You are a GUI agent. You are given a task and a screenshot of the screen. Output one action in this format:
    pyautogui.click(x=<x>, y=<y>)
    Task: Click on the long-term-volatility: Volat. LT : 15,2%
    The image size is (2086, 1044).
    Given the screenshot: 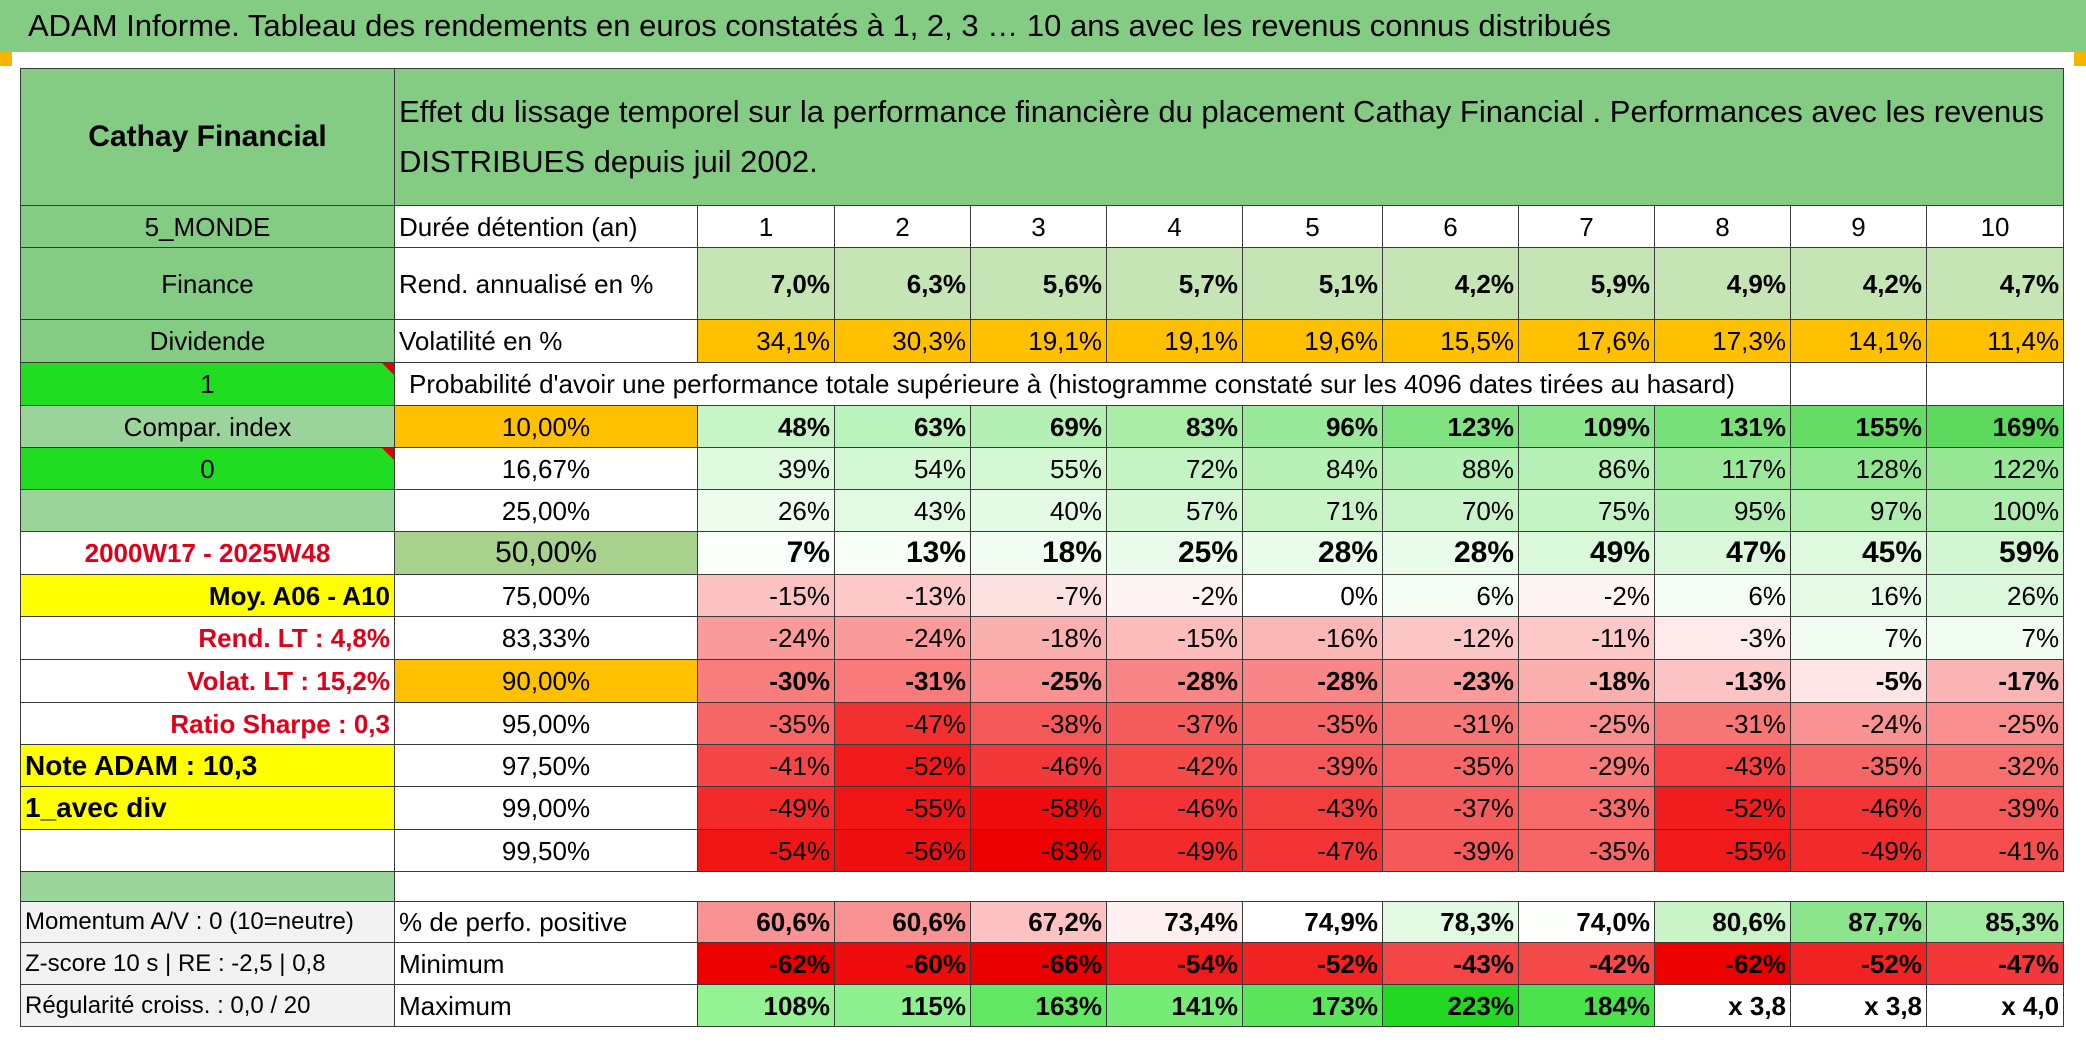 What is the action you would take?
    pyautogui.click(x=207, y=681)
    